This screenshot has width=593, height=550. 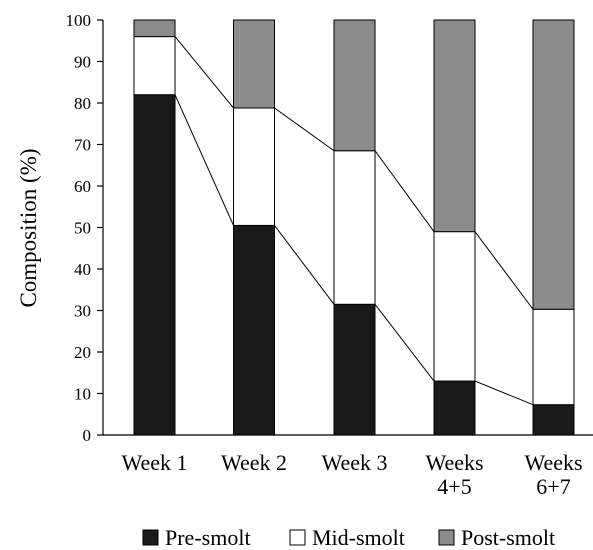 What do you see at coordinates (154, 462) in the screenshot?
I see `x-tick-label: Week 1` at bounding box center [154, 462].